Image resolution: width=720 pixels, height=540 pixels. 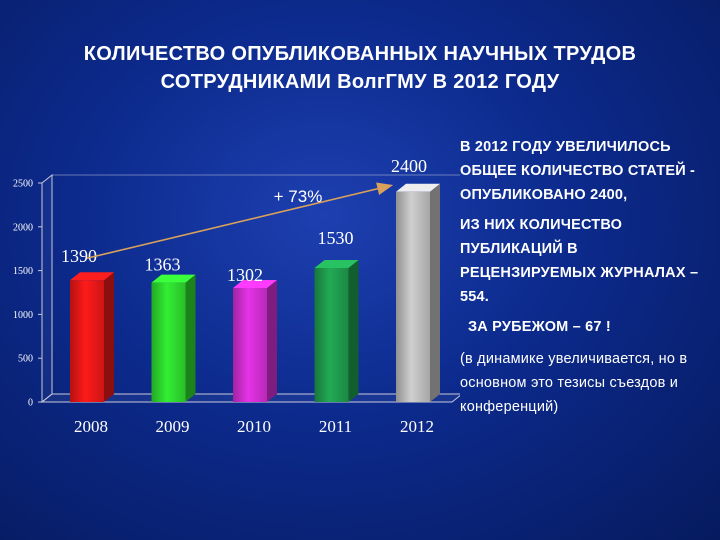 What do you see at coordinates (335, 426) in the screenshot?
I see `x-category-label: 2011` at bounding box center [335, 426].